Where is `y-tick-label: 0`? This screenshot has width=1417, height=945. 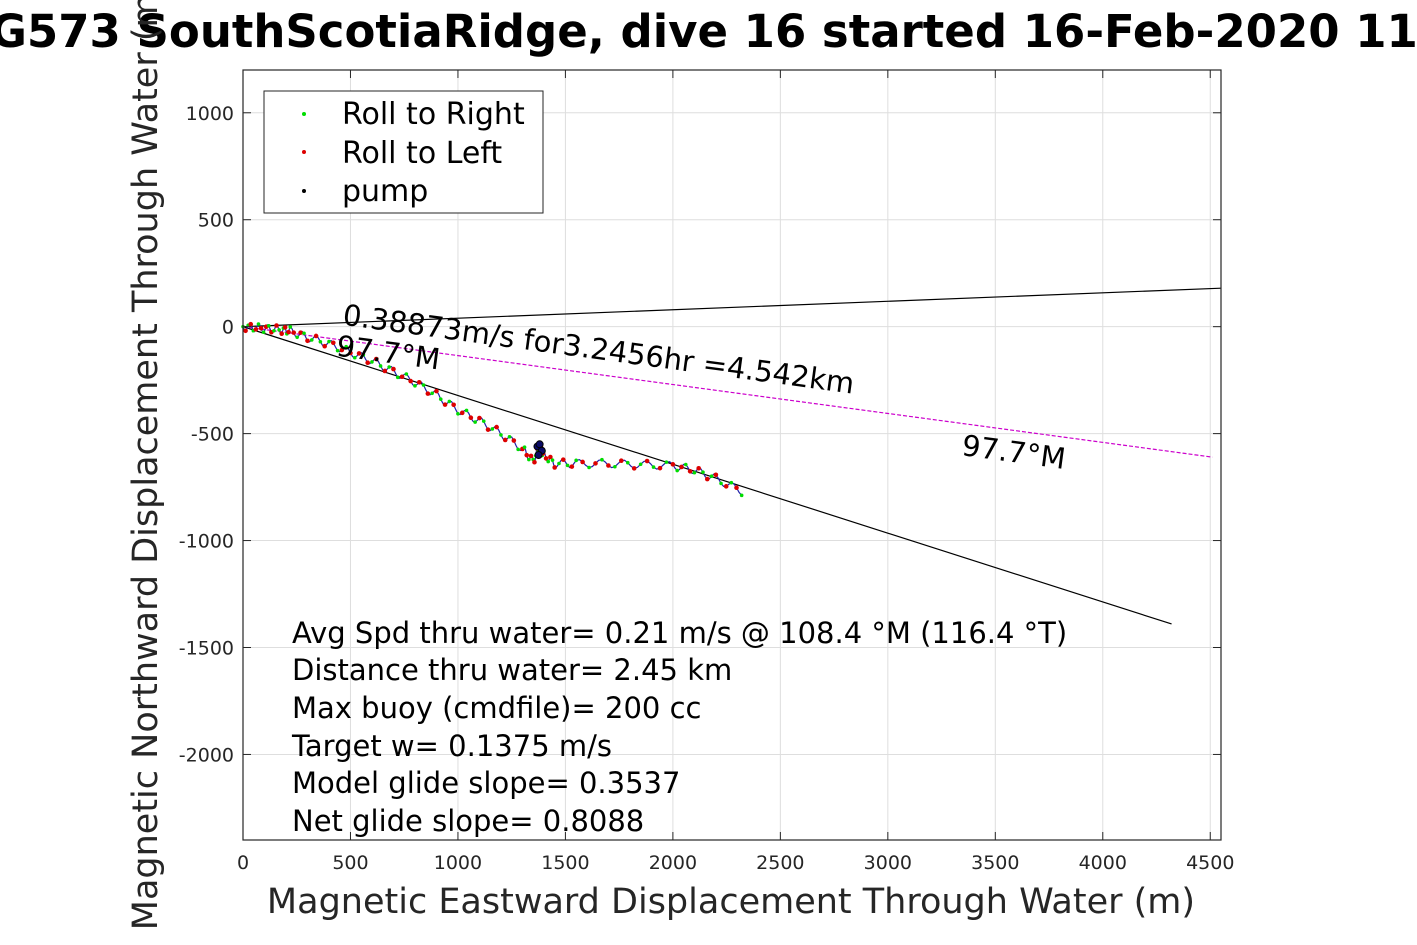
y-tick-label: 0 is located at coordinates (228, 328).